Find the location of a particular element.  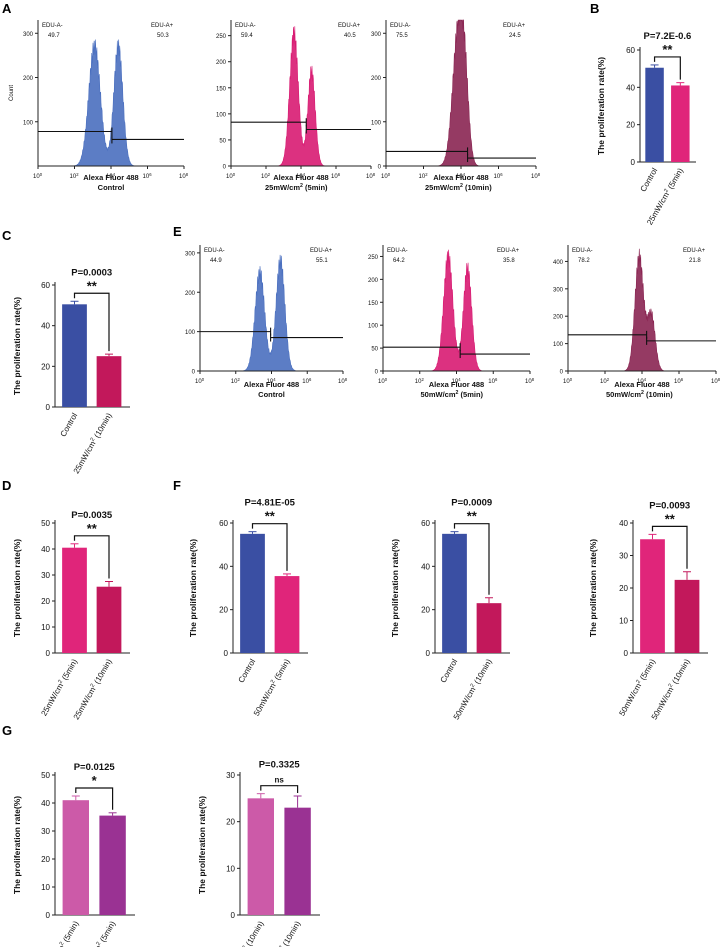

p-value-title: P=0.0003 is located at coordinates (91, 272).